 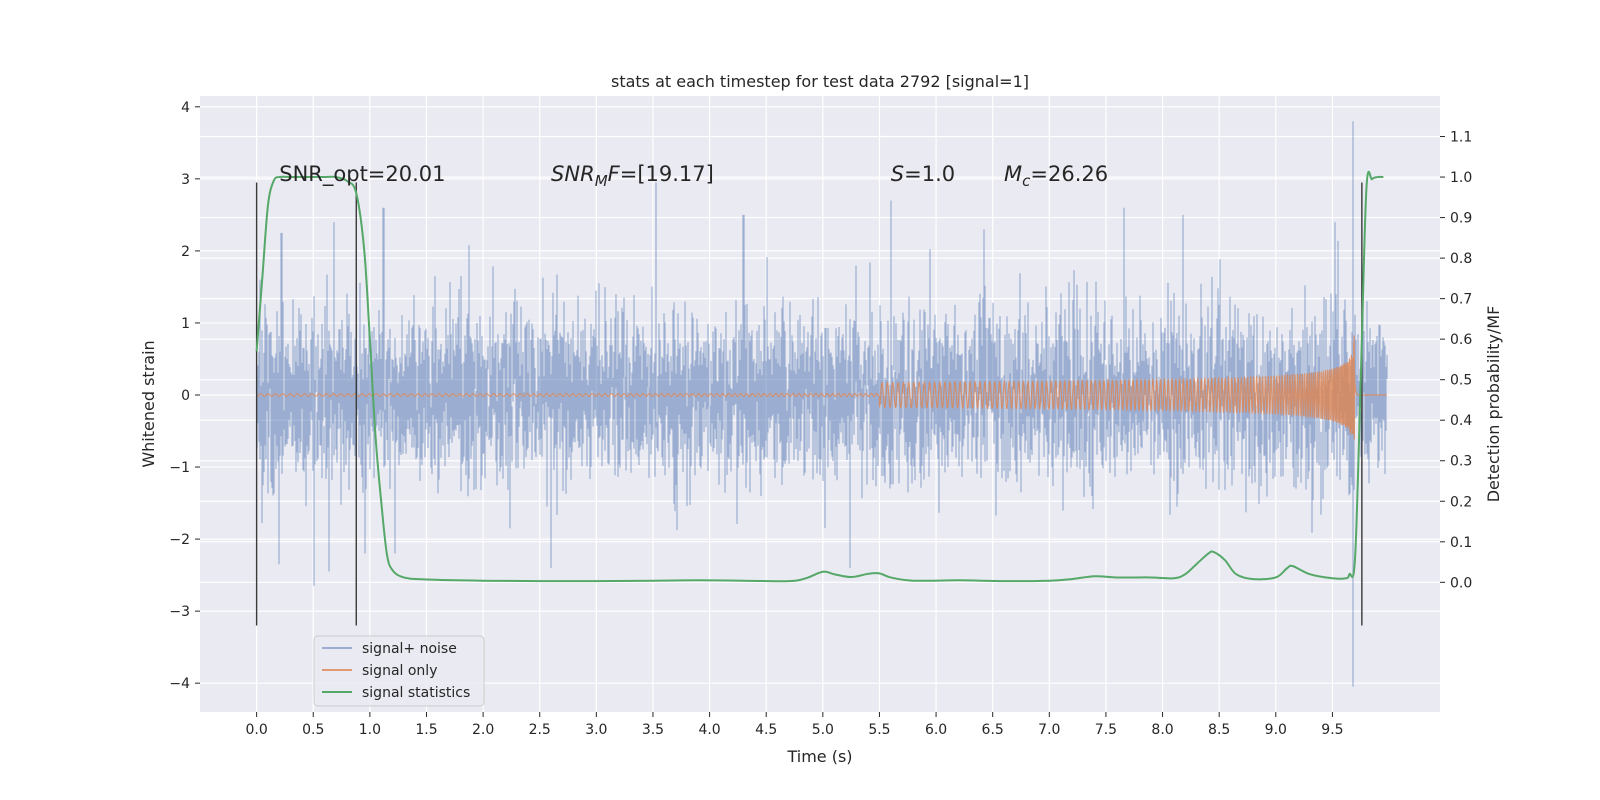 What do you see at coordinates (1461, 381) in the screenshot?
I see `y-right-tick-label: 0.5` at bounding box center [1461, 381].